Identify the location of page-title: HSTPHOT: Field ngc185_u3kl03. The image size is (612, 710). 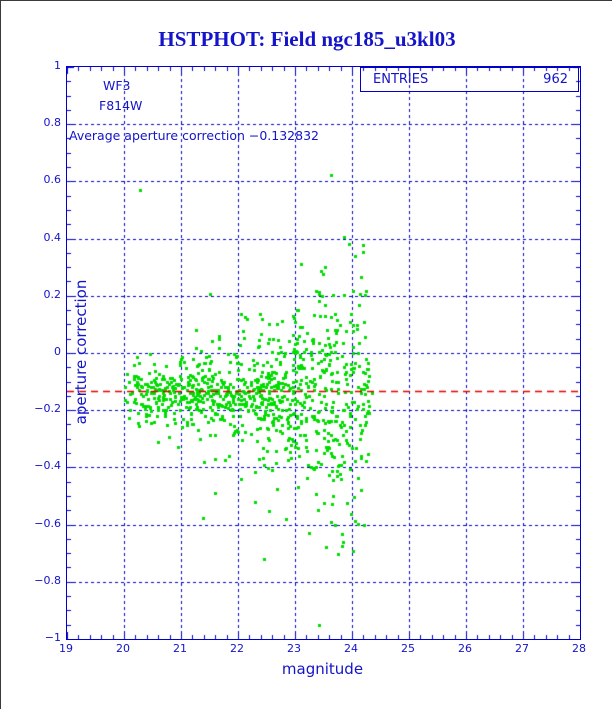
(307, 39).